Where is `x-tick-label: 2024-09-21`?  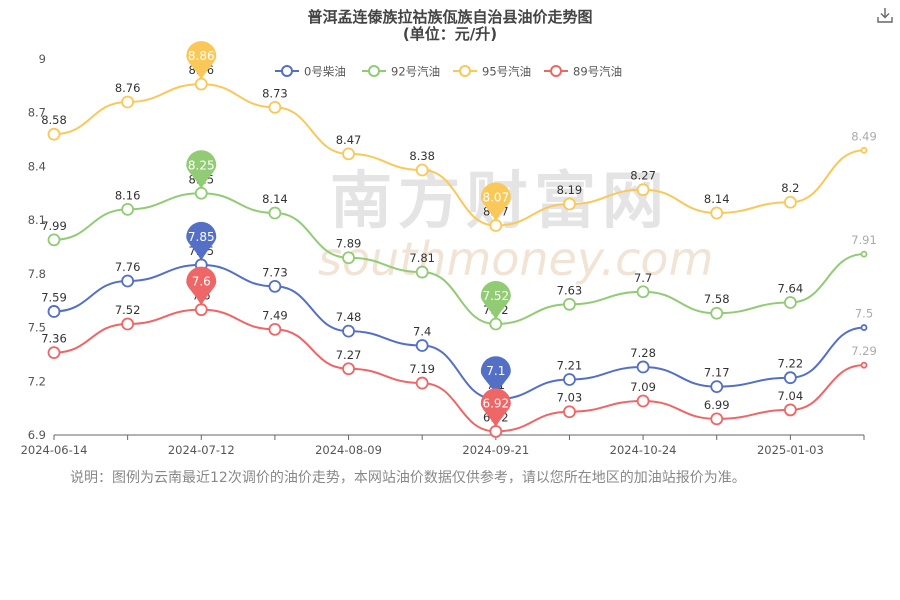 x-tick-label: 2024-09-21 is located at coordinates (495, 450).